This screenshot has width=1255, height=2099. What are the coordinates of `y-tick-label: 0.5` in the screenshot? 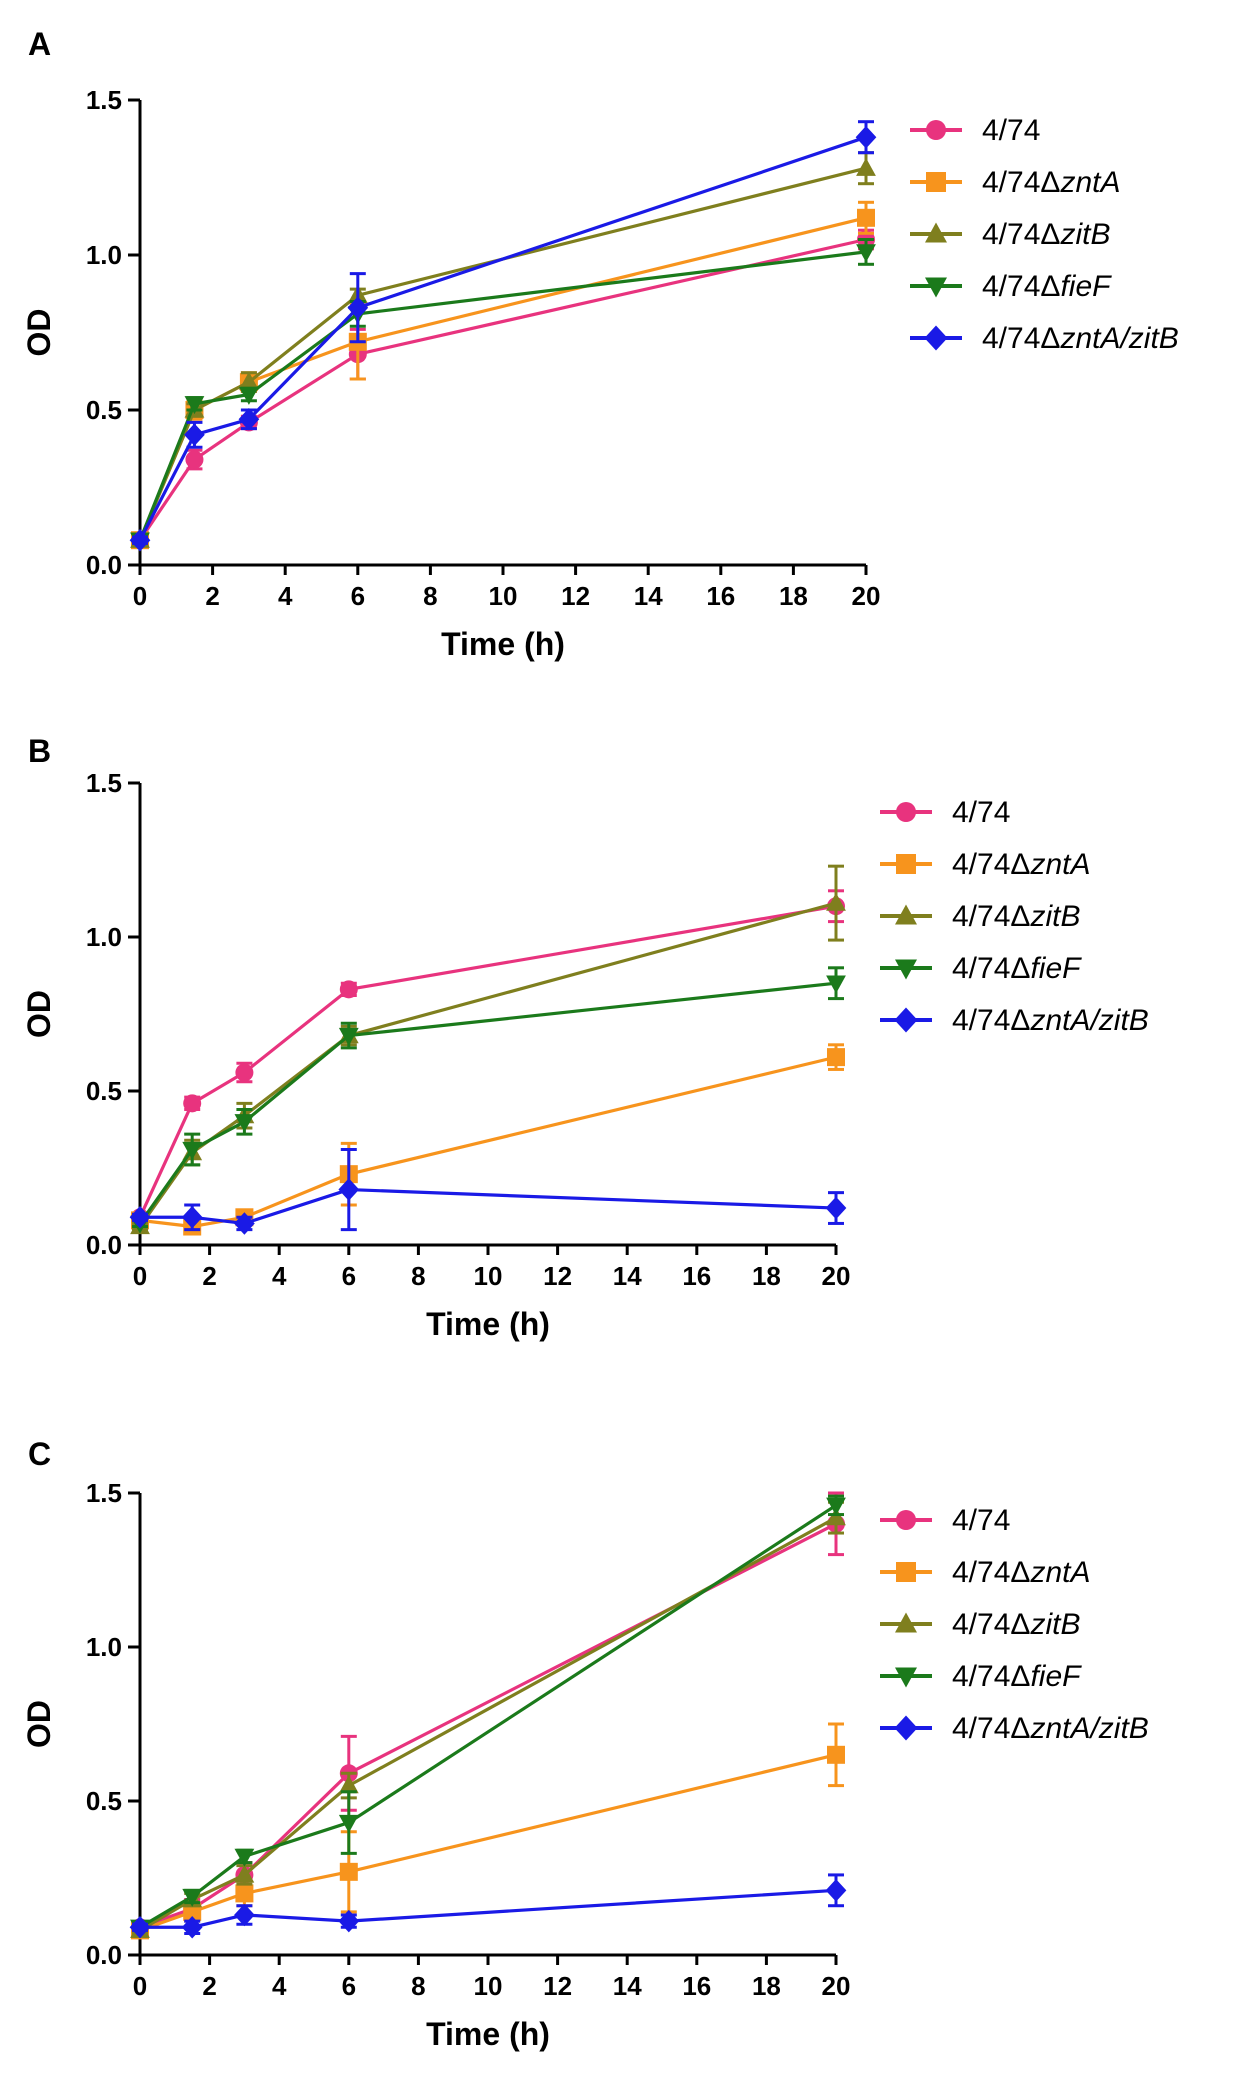 It's located at (104, 1091).